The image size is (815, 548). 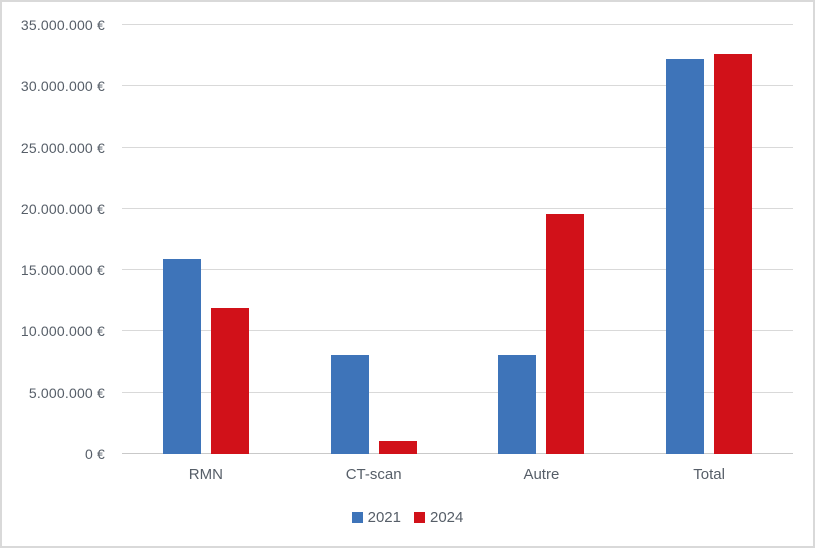 What do you see at coordinates (447, 517) in the screenshot?
I see `legend-label: 2024` at bounding box center [447, 517].